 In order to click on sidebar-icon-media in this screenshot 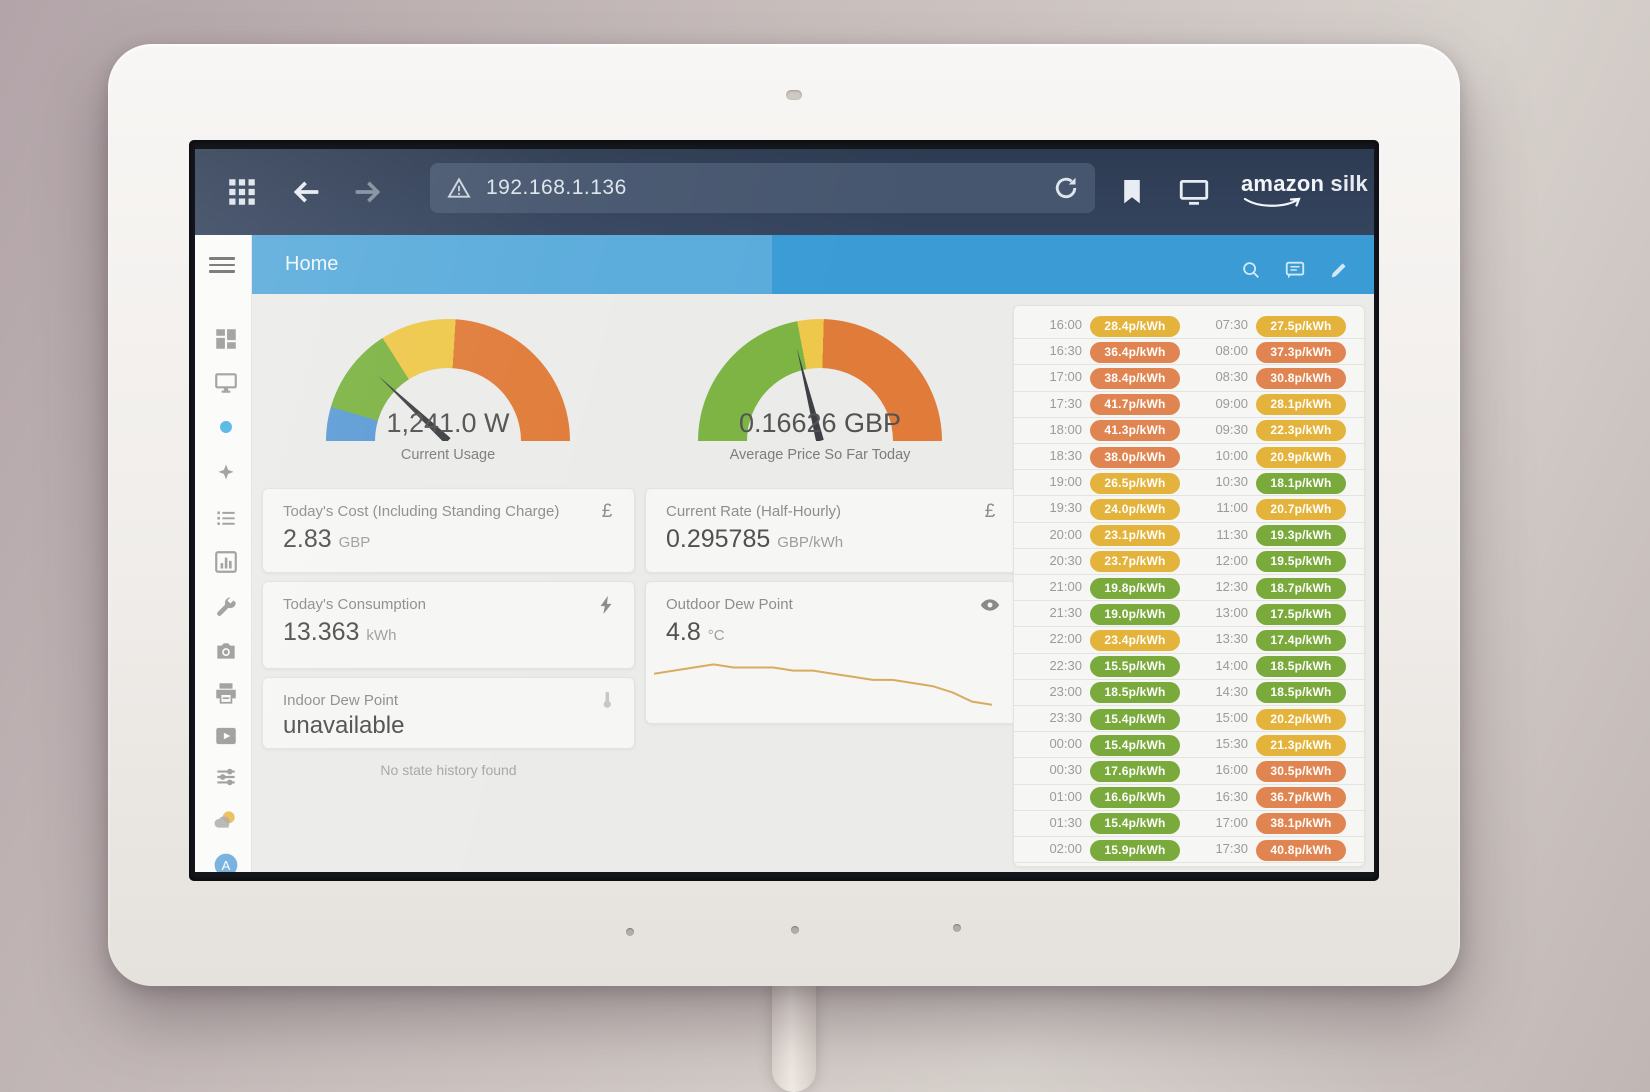, I will do `click(226, 736)`.